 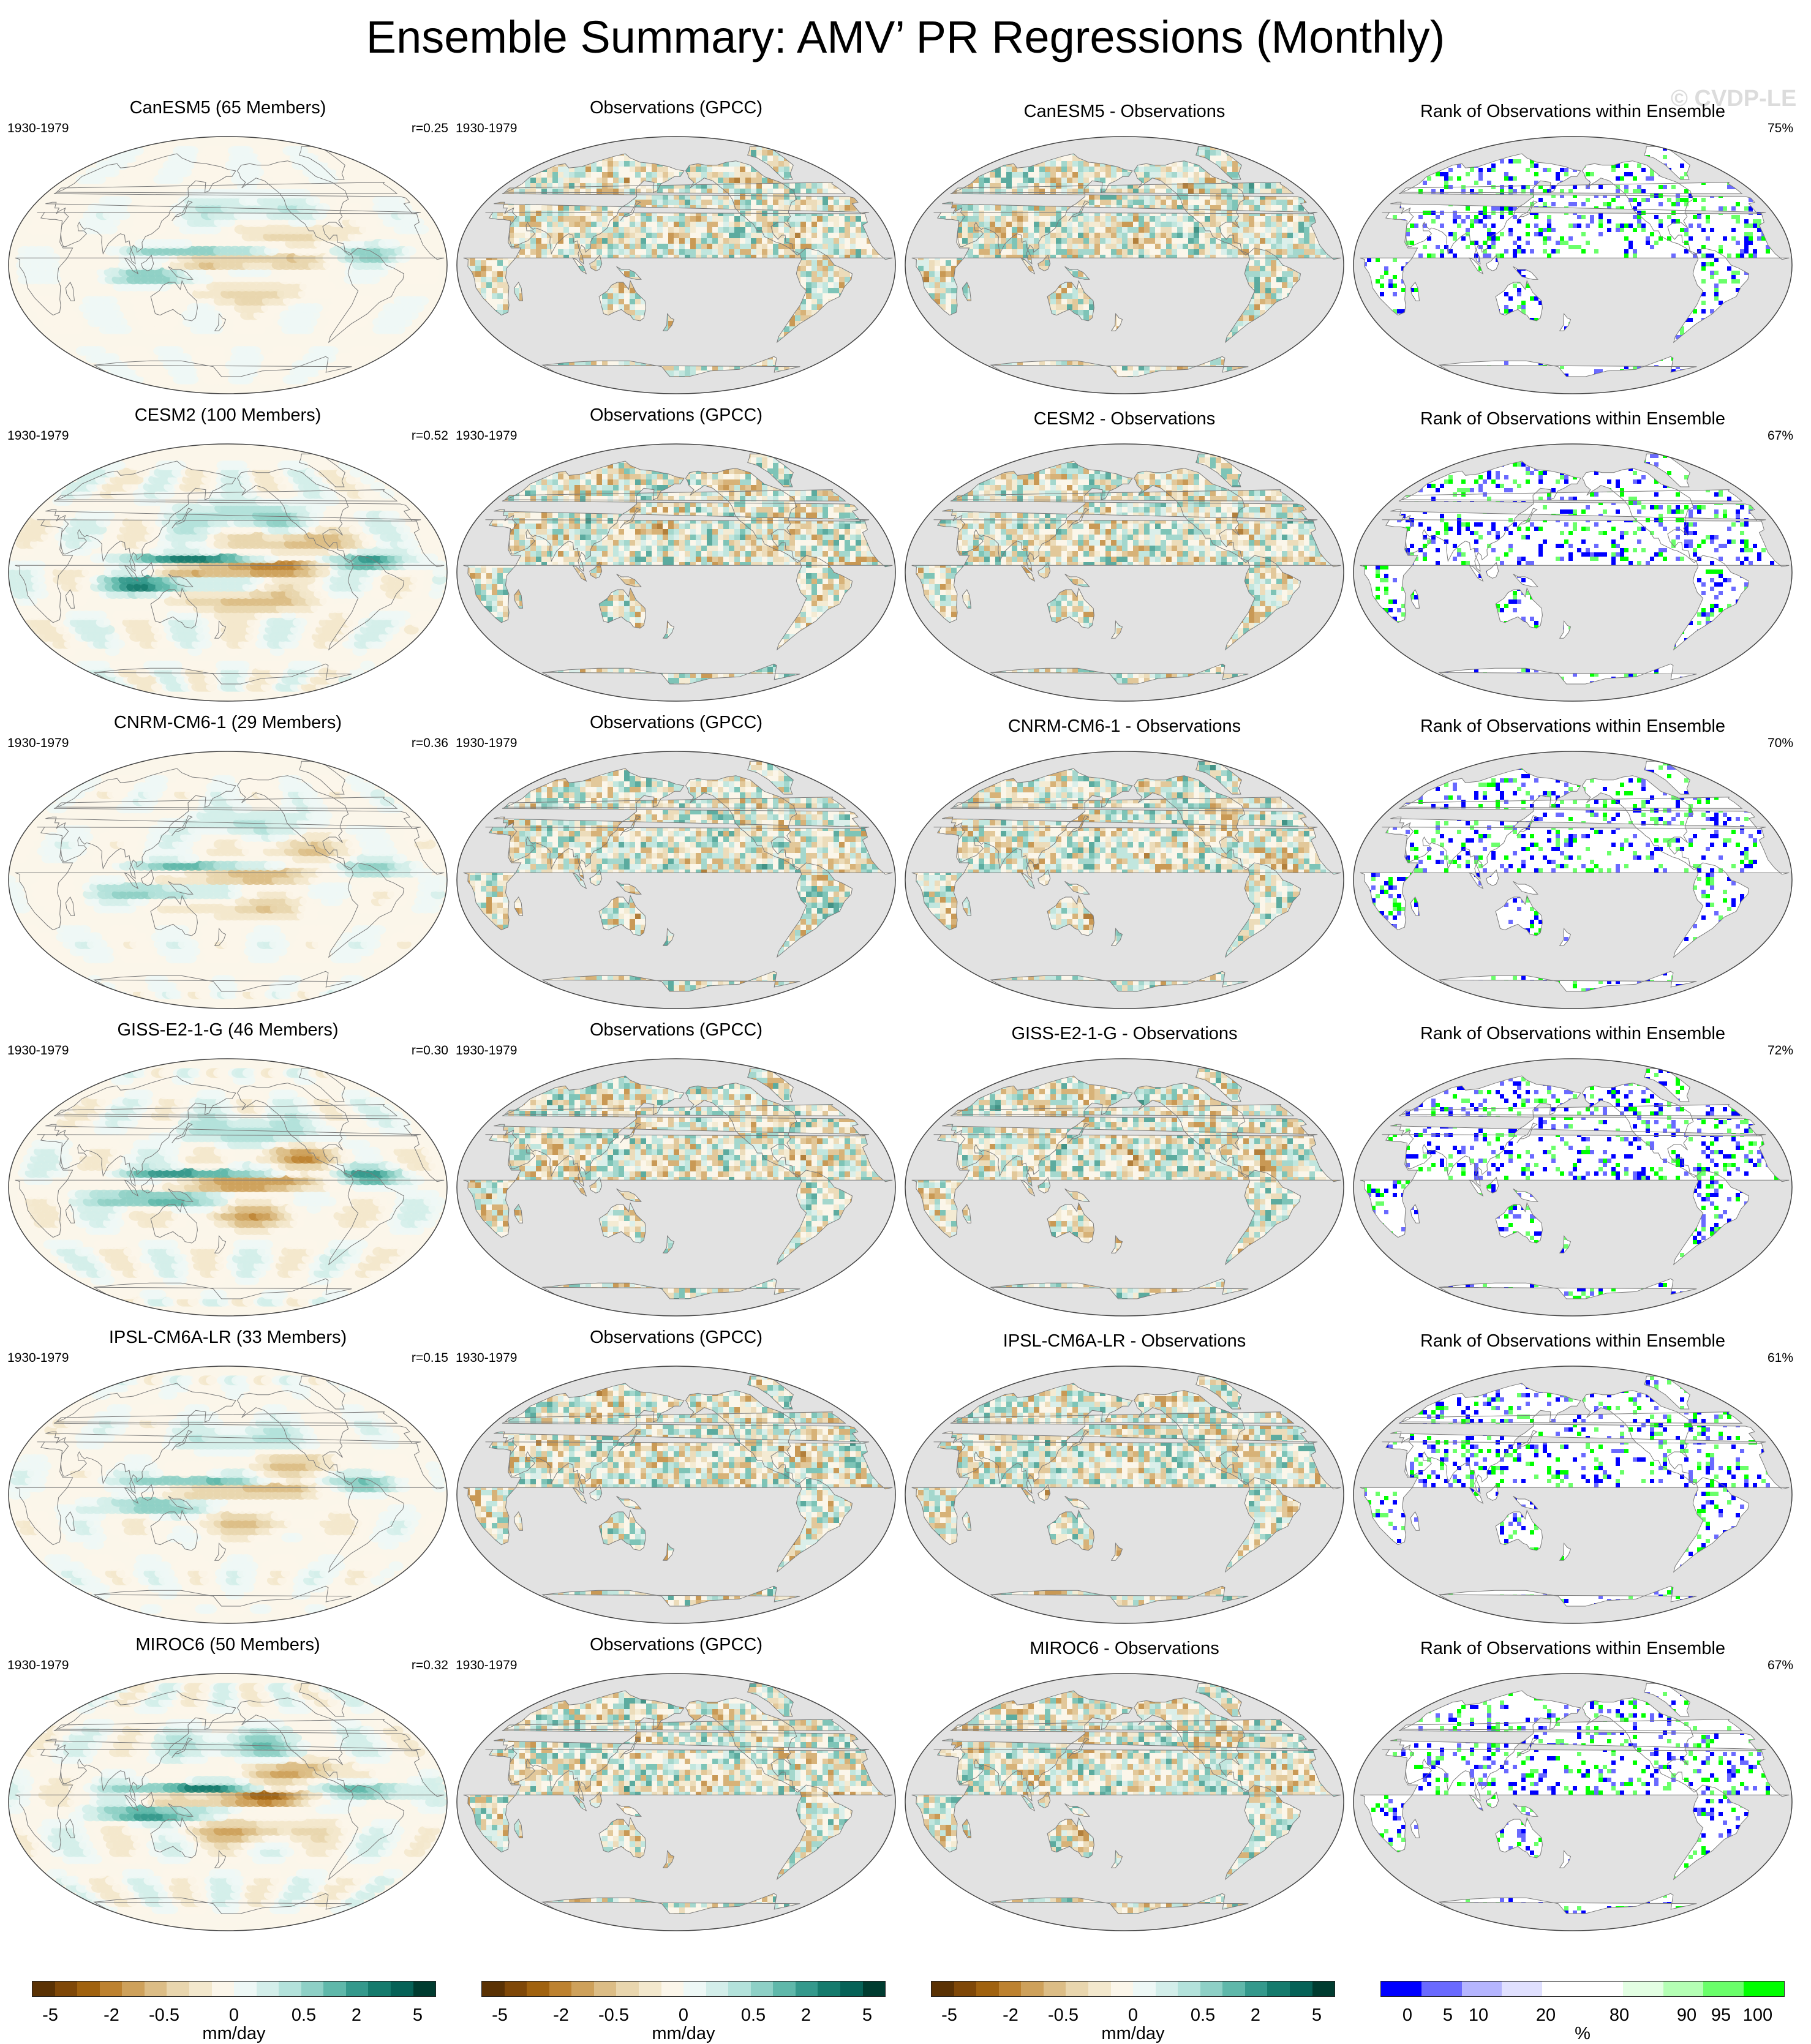 I want to click on panel-title: MIROC6 (50 Members), so click(x=228, y=1645).